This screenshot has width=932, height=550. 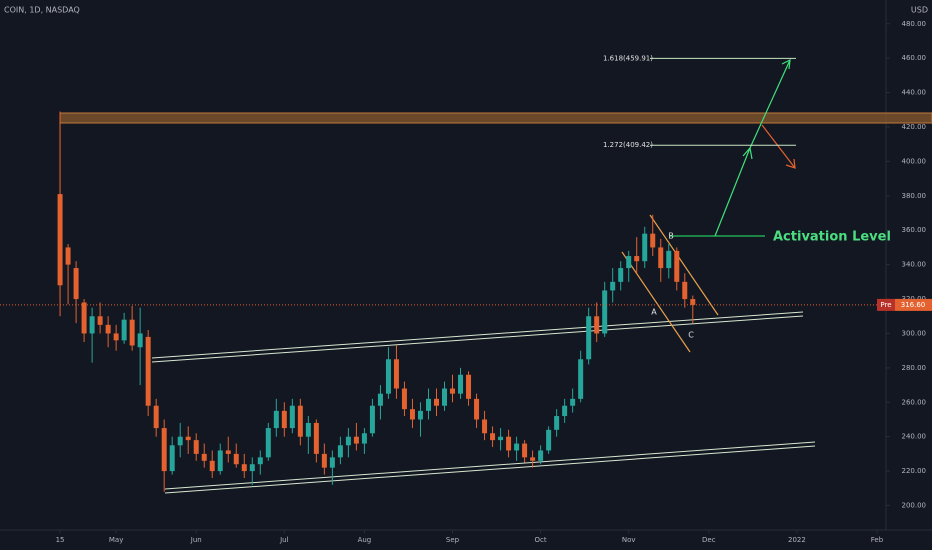 I want to click on x-tick-label: Oct, so click(x=541, y=540).